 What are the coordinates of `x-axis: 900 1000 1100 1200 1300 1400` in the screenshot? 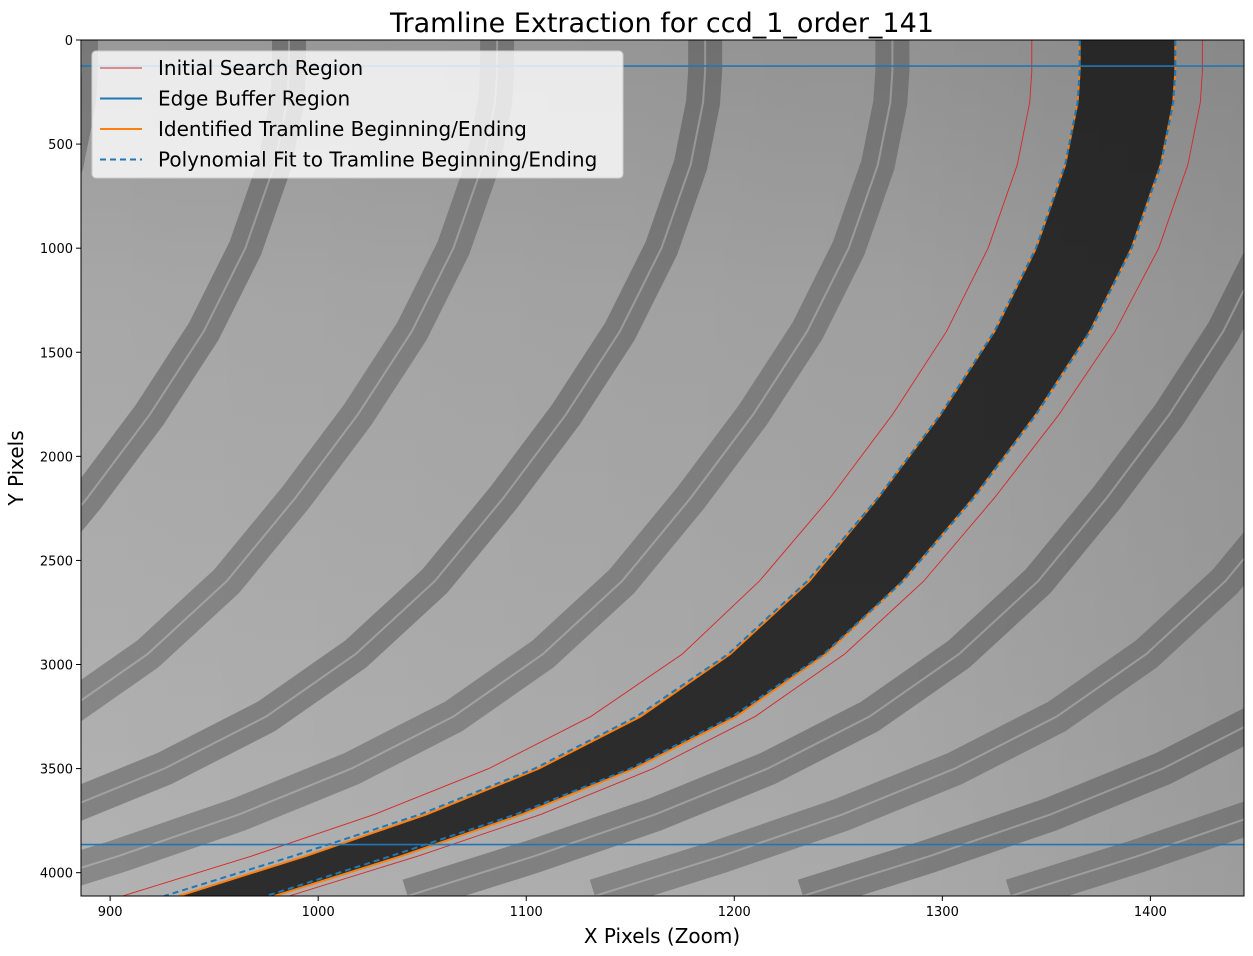 It's located at (632, 908).